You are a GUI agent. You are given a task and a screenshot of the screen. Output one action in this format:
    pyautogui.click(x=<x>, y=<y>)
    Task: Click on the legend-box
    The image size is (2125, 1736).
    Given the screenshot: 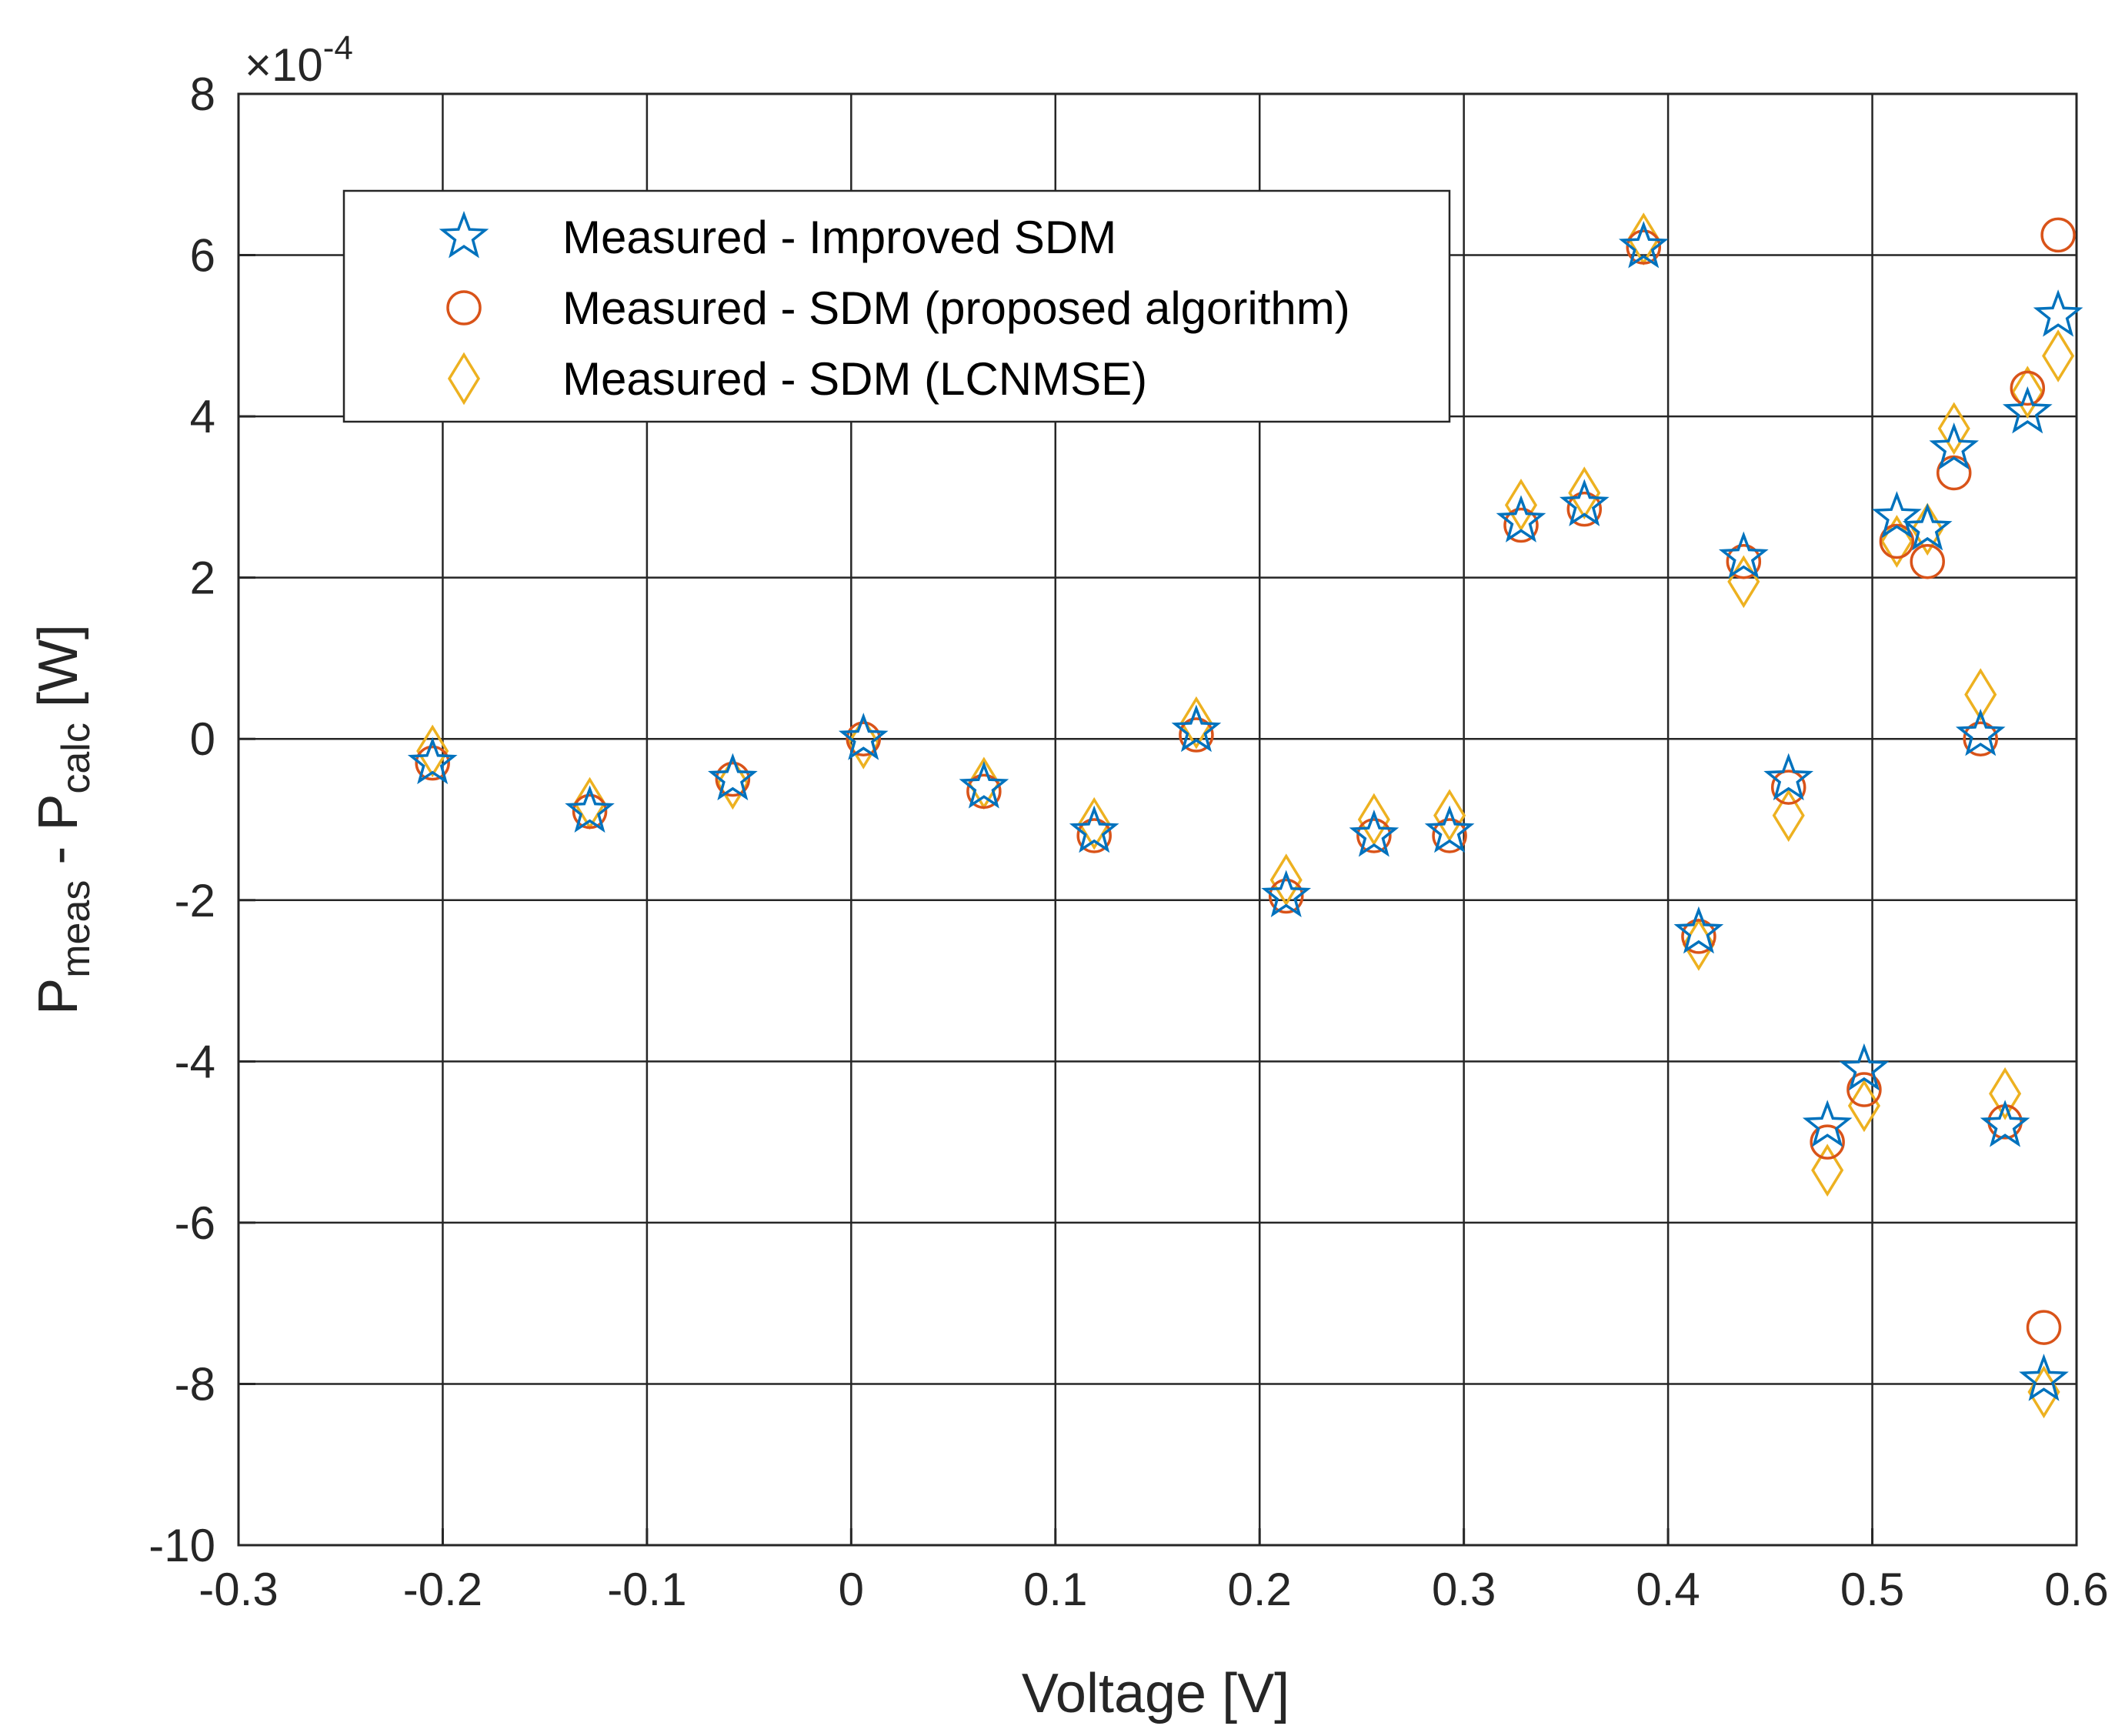 What is the action you would take?
    pyautogui.click(x=896, y=306)
    